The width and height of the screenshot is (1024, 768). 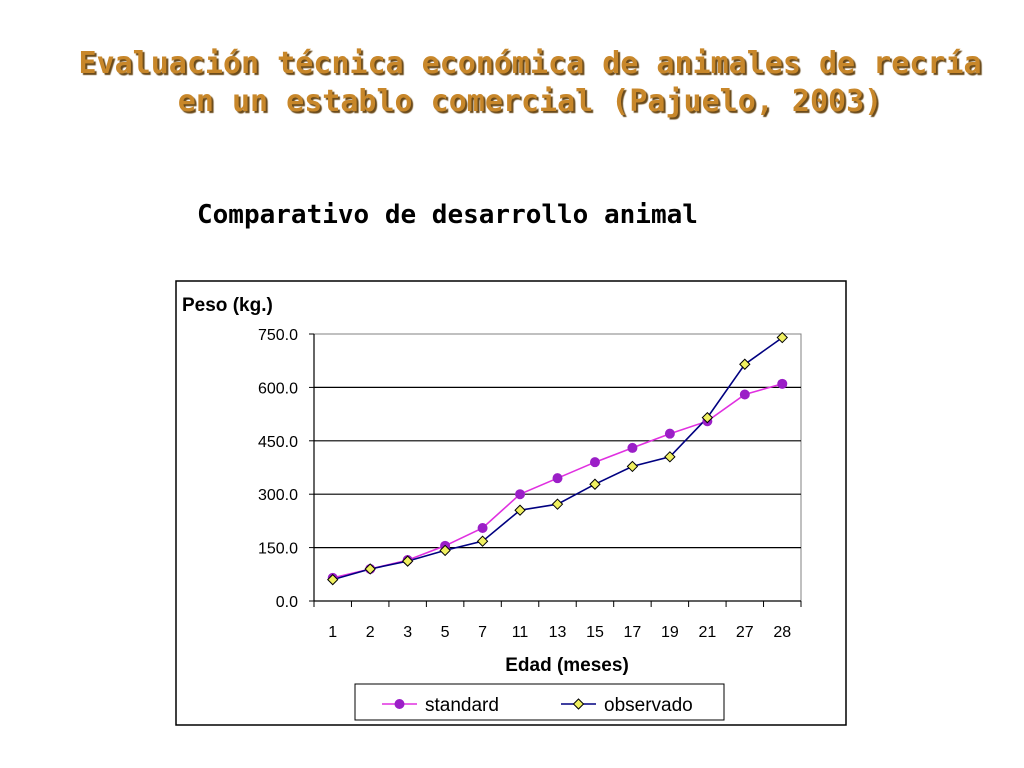 I want to click on y-tick-label: 600.0, so click(x=278, y=388).